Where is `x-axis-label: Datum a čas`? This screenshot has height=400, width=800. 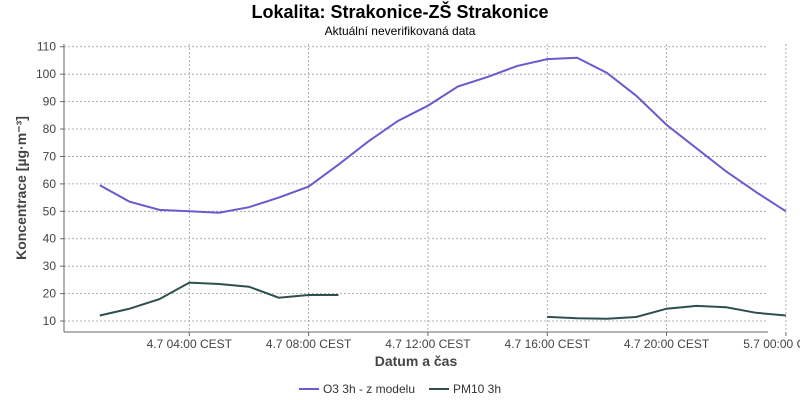 x-axis-label: Datum a čas is located at coordinates (416, 361).